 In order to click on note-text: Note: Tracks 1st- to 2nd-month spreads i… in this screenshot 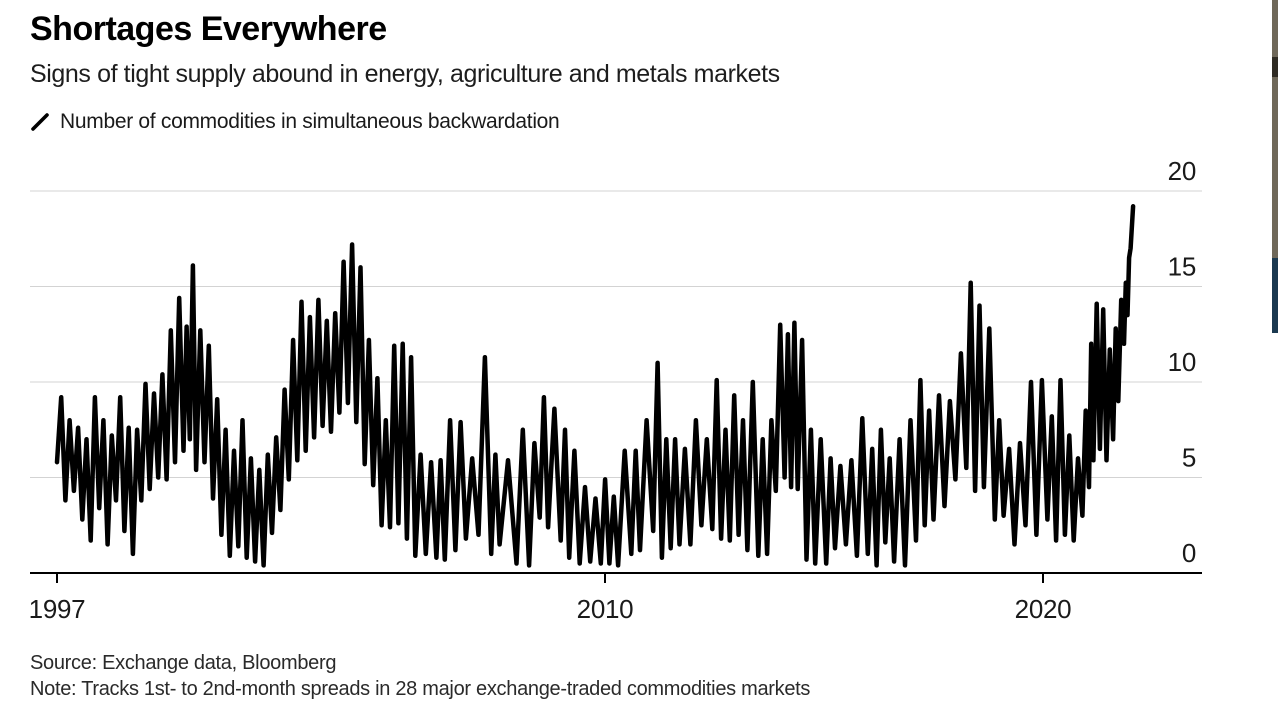, I will do `click(420, 689)`.